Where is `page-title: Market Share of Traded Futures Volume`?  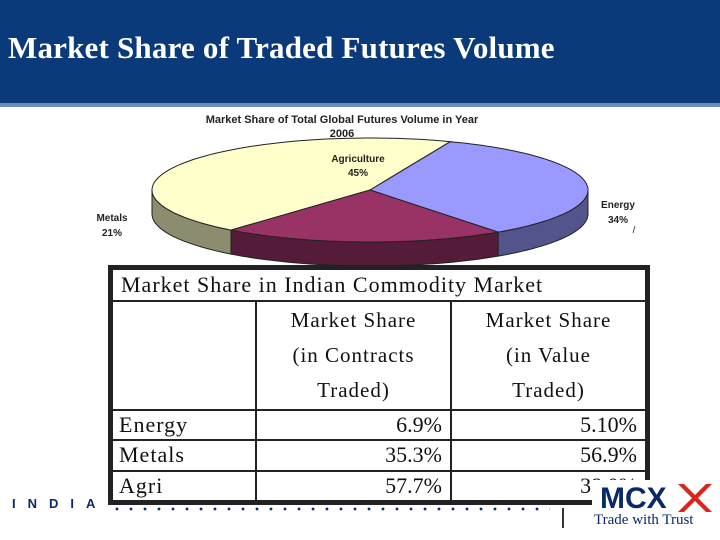 page-title: Market Share of Traded Futures Volume is located at coordinates (281, 47).